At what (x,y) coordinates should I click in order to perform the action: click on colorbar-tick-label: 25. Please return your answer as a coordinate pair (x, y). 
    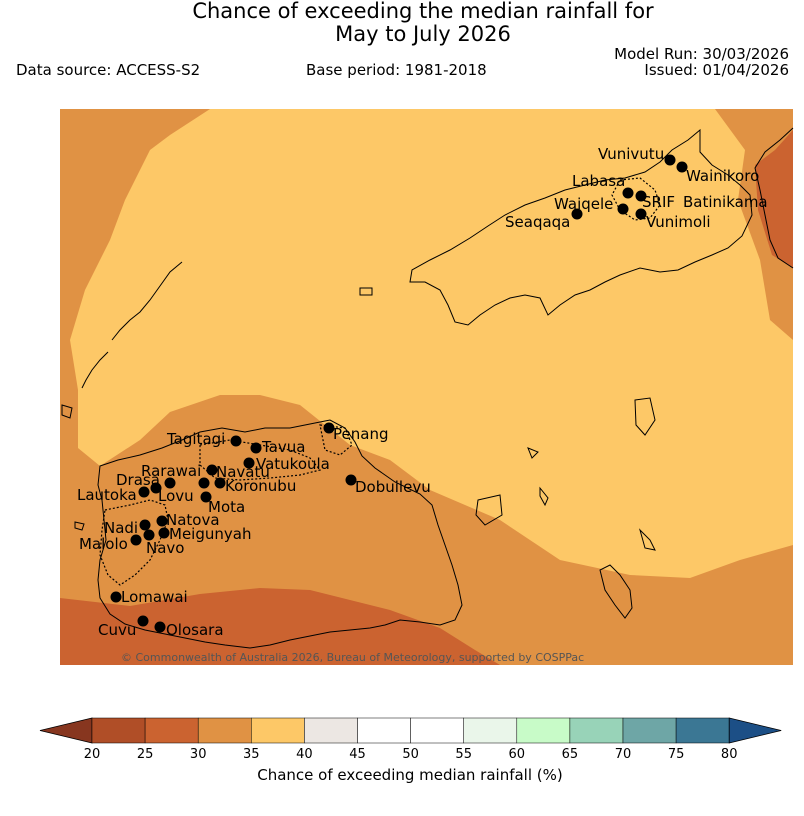
    Looking at the image, I should click on (145, 754).